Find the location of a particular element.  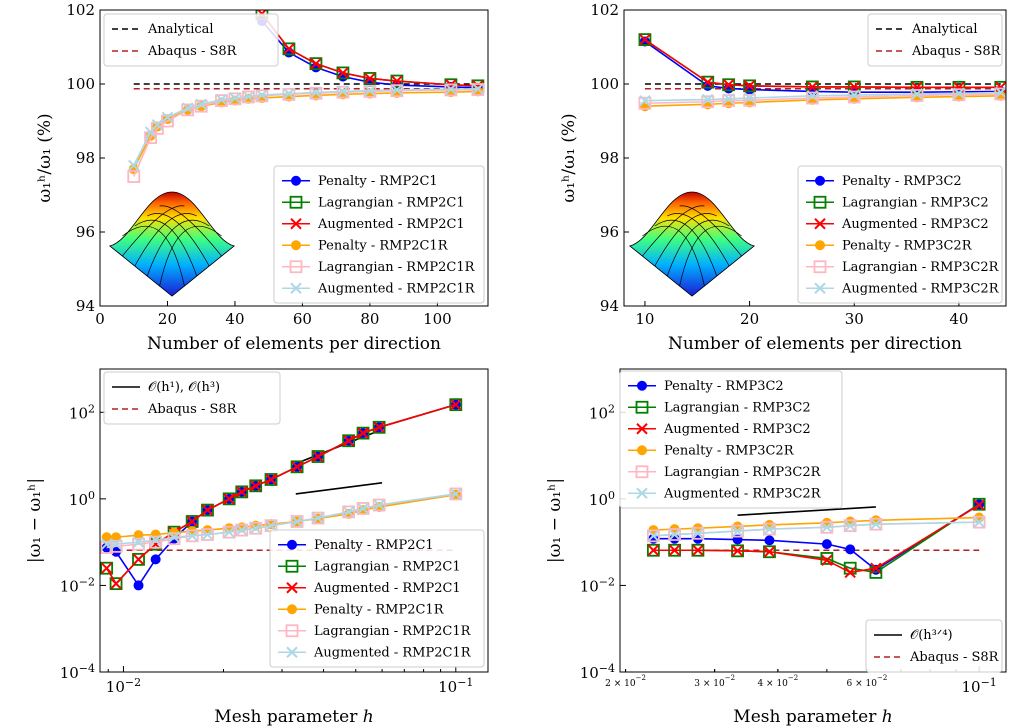

x-axis-label: Number of elements per direction is located at coordinates (815, 344).